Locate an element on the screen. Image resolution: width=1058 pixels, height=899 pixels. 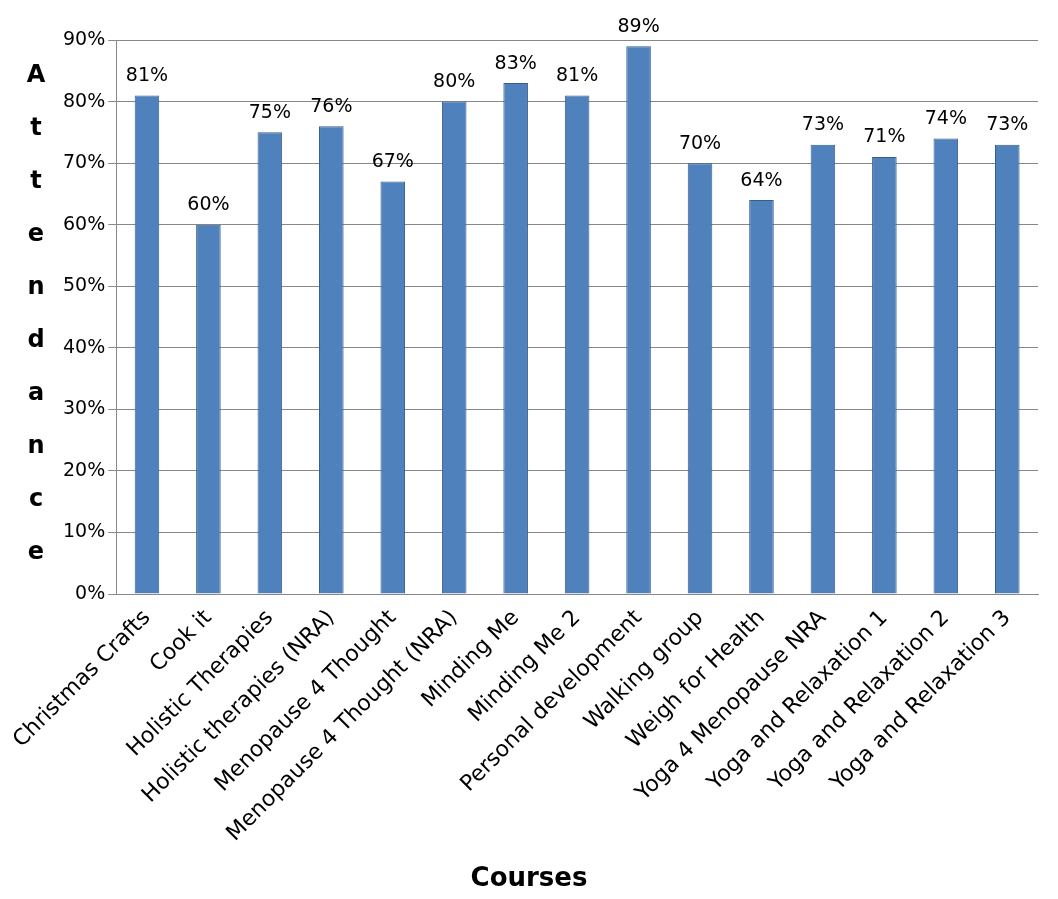
y-tick-label: 50% is located at coordinates (84, 284).